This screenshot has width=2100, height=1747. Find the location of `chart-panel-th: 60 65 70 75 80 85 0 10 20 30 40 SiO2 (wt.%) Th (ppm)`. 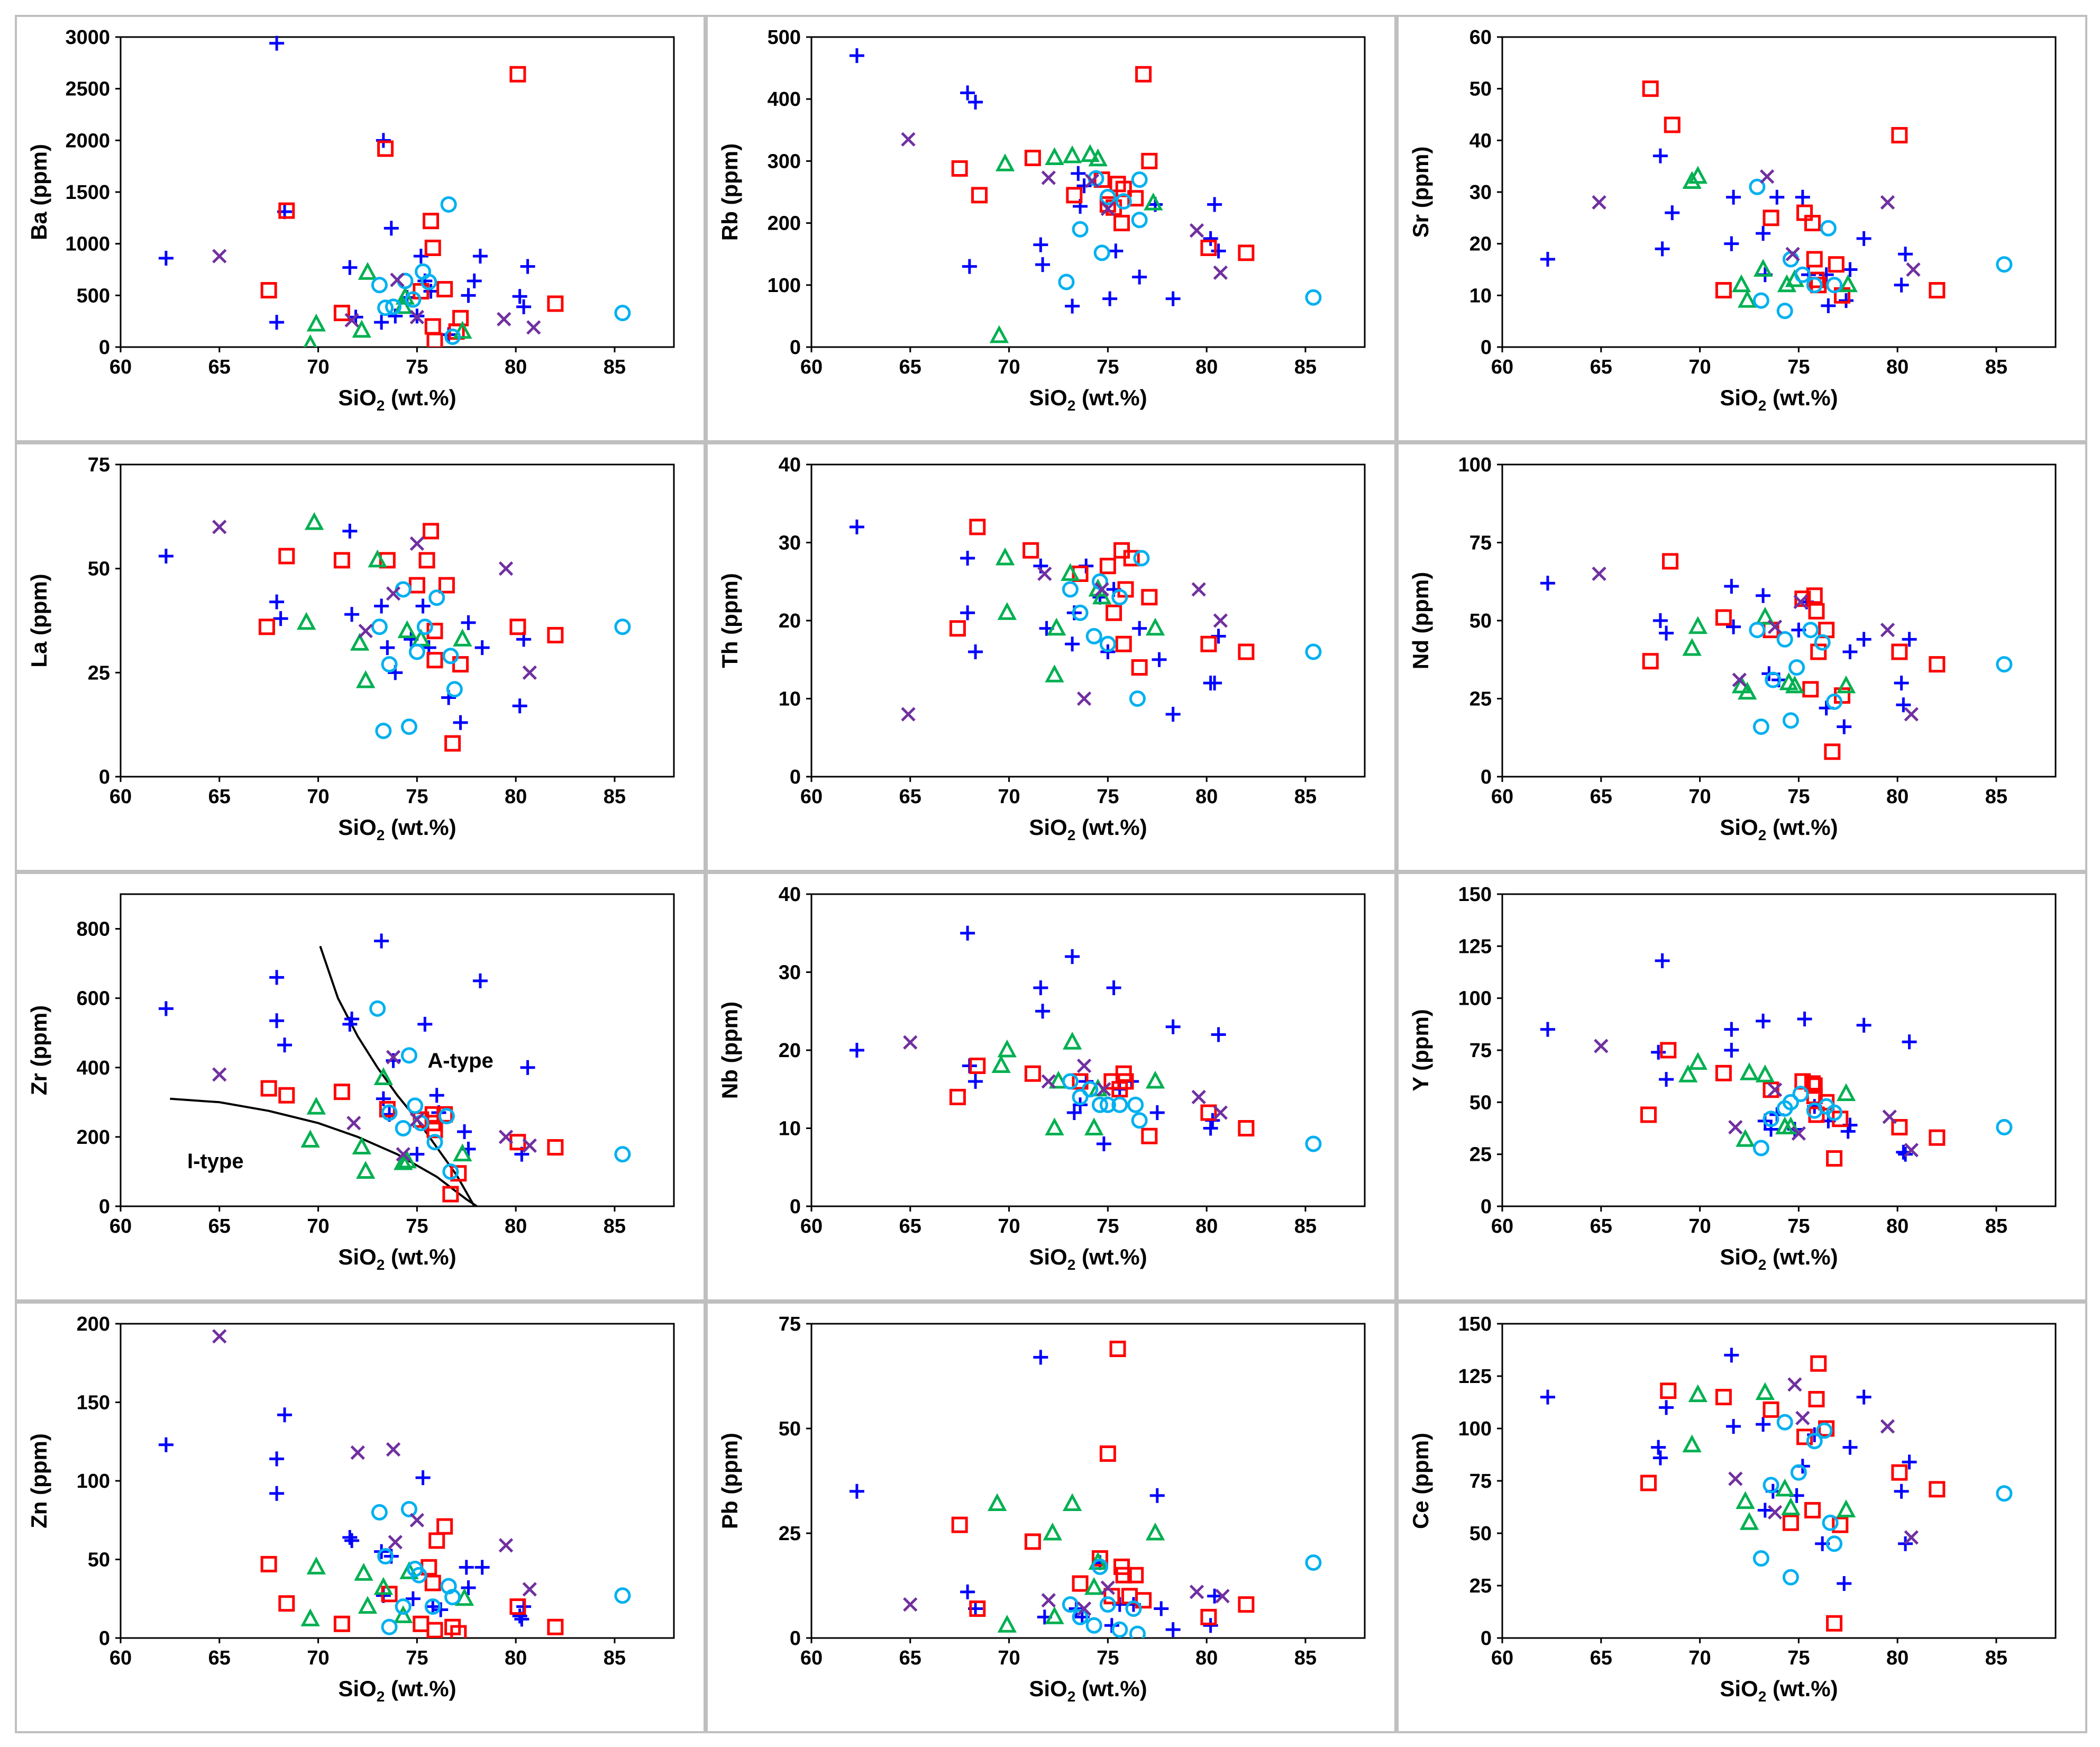

chart-panel-th: 60 65 70 75 80 85 0 10 20 30 40 SiO2 (wt.%) Th (ppm) is located at coordinates (1051, 657).